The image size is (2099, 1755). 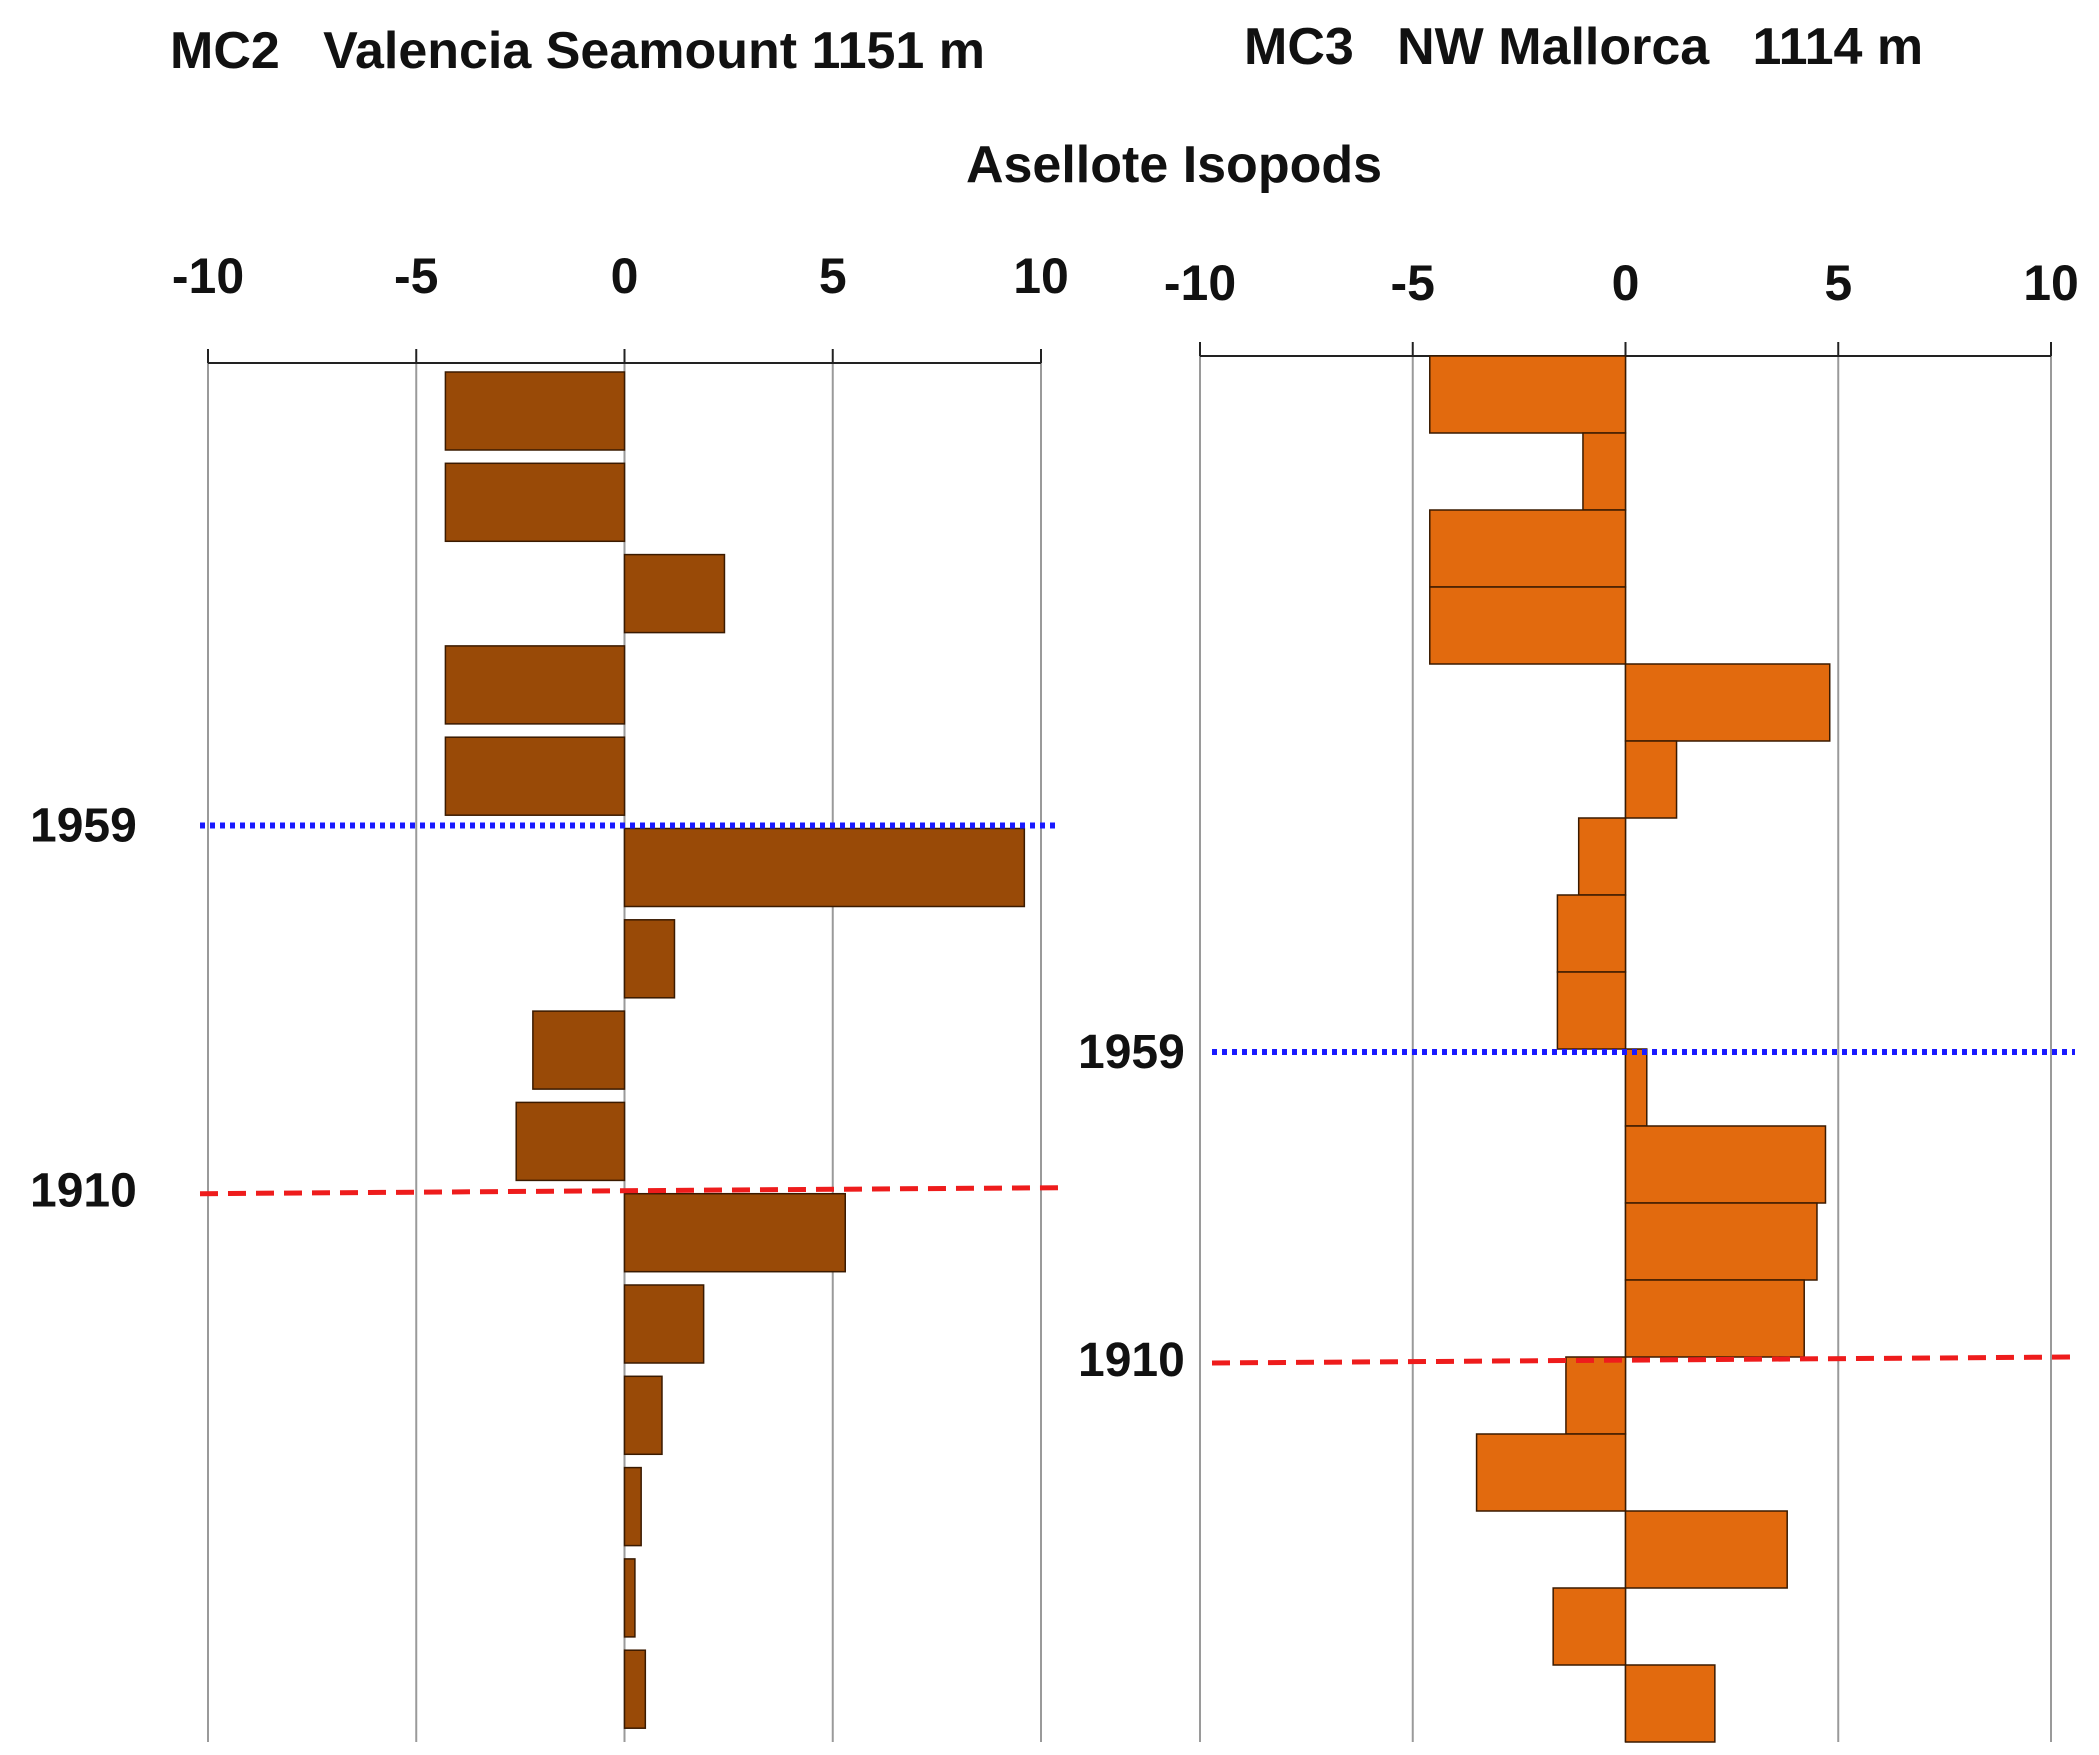 I want to click on panel-title-mc3: MC3 NW Mallorca 1114 m, so click(x=1583, y=47).